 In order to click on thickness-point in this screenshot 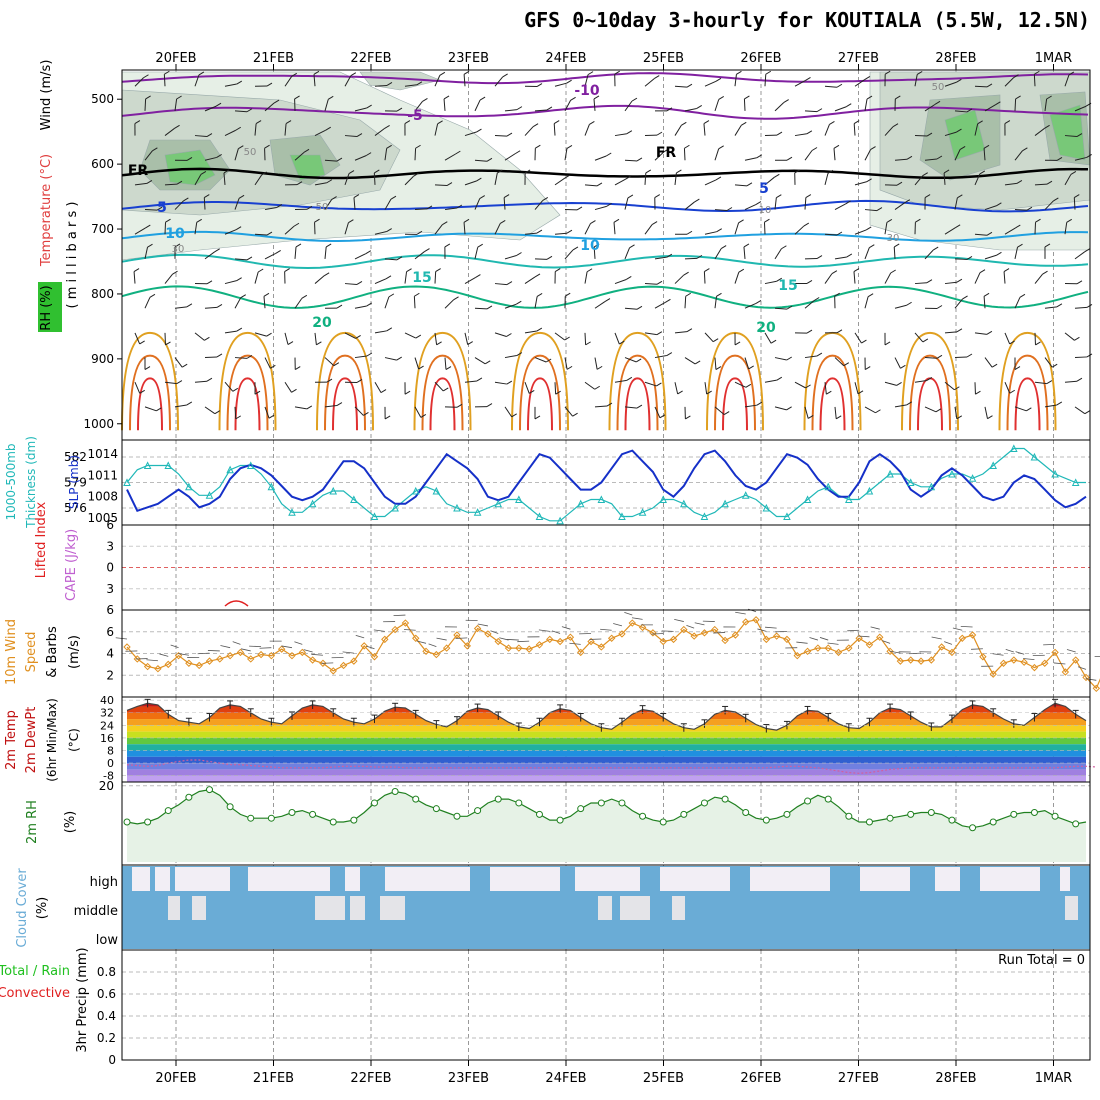, I will do `click(642, 512)`.